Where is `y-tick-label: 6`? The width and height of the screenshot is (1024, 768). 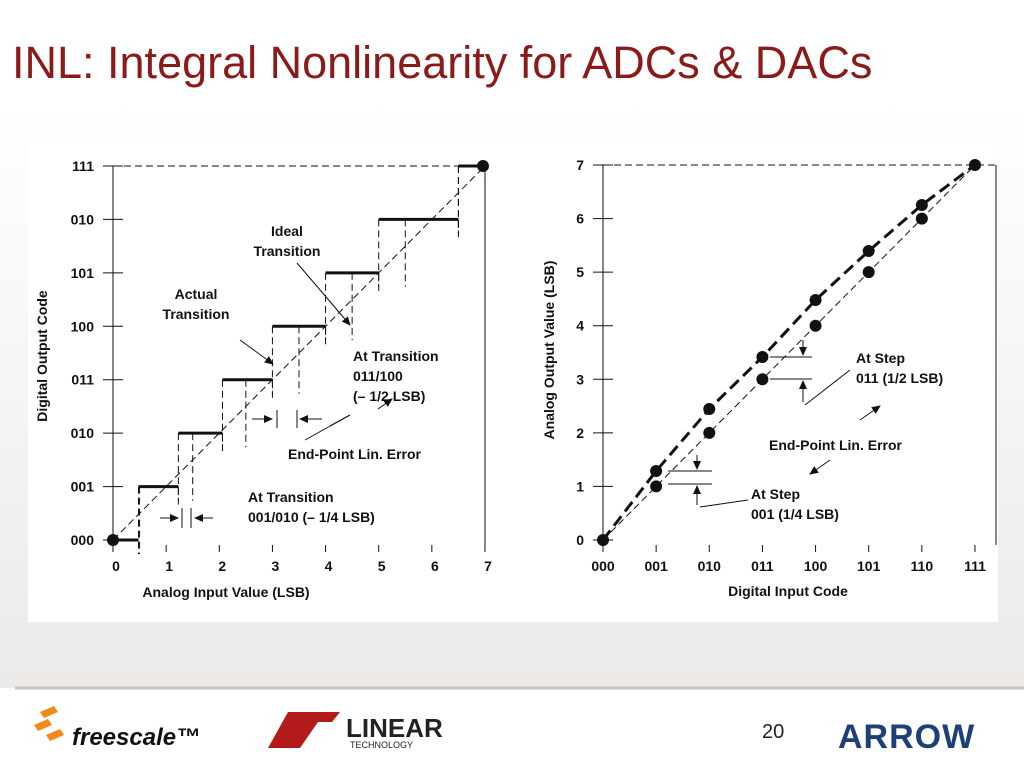 y-tick-label: 6 is located at coordinates (580, 219).